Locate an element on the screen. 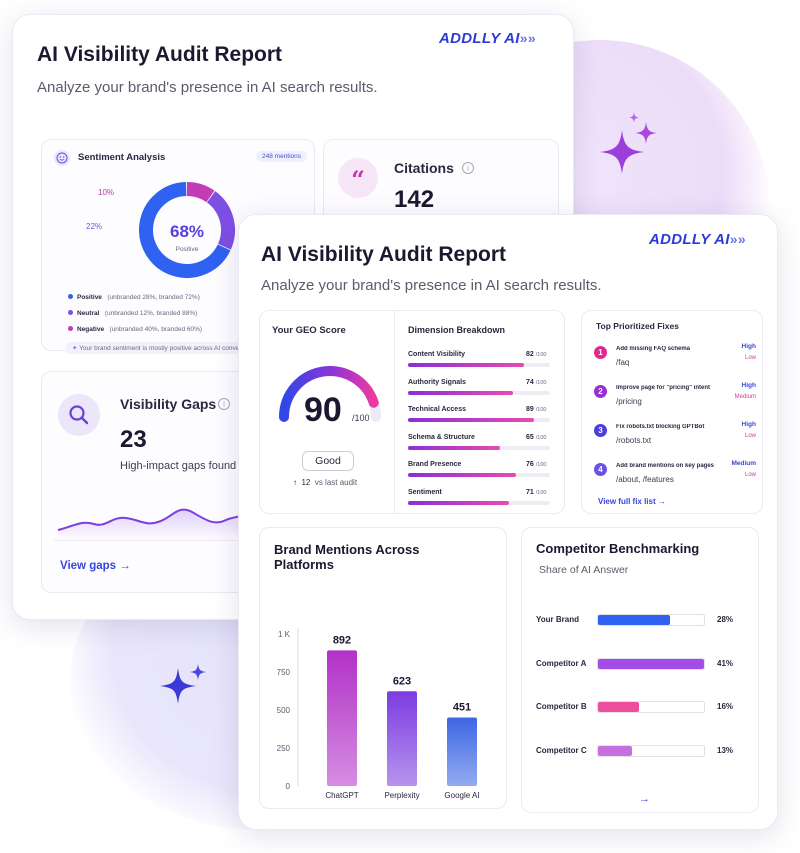 This screenshot has height=853, width=800. fix-effort: Medium is located at coordinates (745, 397).